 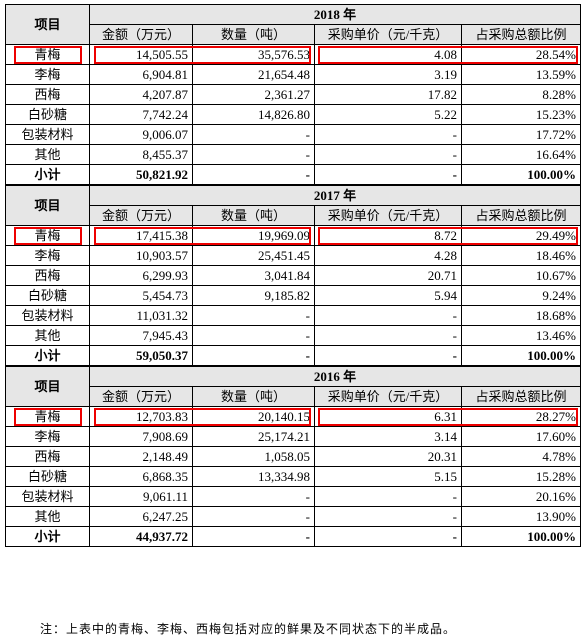 What do you see at coordinates (141, 275) in the screenshot?
I see `value-cell: 6,299.93` at bounding box center [141, 275].